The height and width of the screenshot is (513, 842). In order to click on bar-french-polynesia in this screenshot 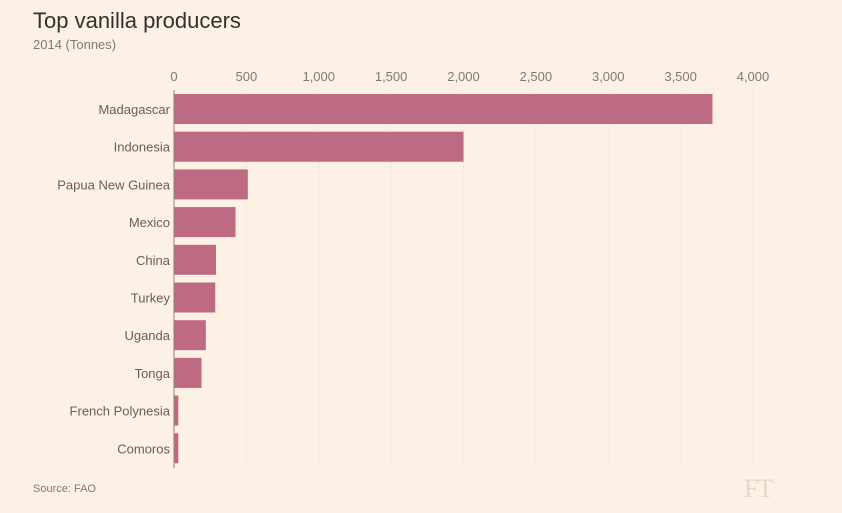, I will do `click(176, 410)`.